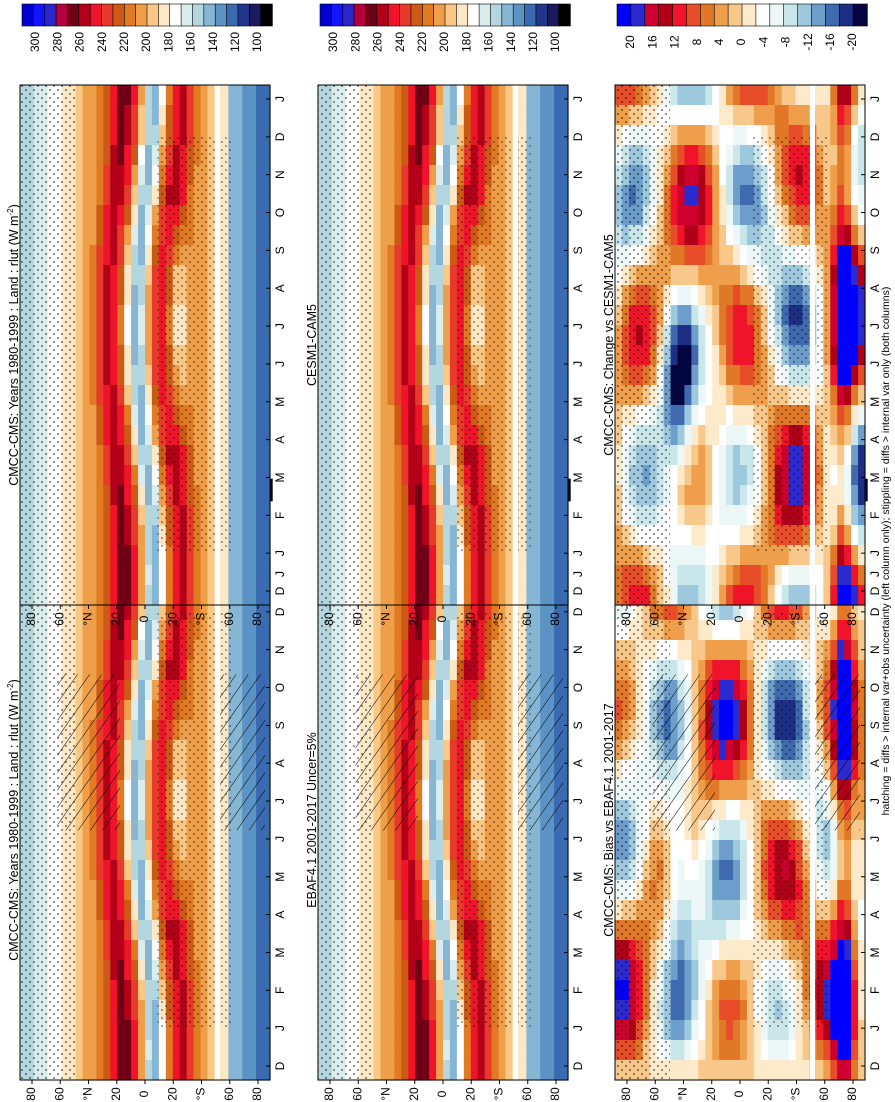 The height and width of the screenshot is (1102, 895). I want to click on month-tick-label: F, so click(280, 515).